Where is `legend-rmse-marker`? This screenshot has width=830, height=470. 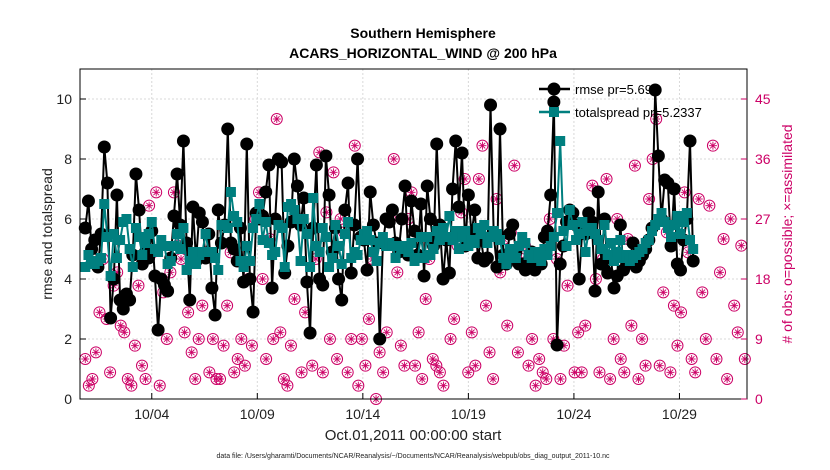 legend-rmse-marker is located at coordinates (554, 89).